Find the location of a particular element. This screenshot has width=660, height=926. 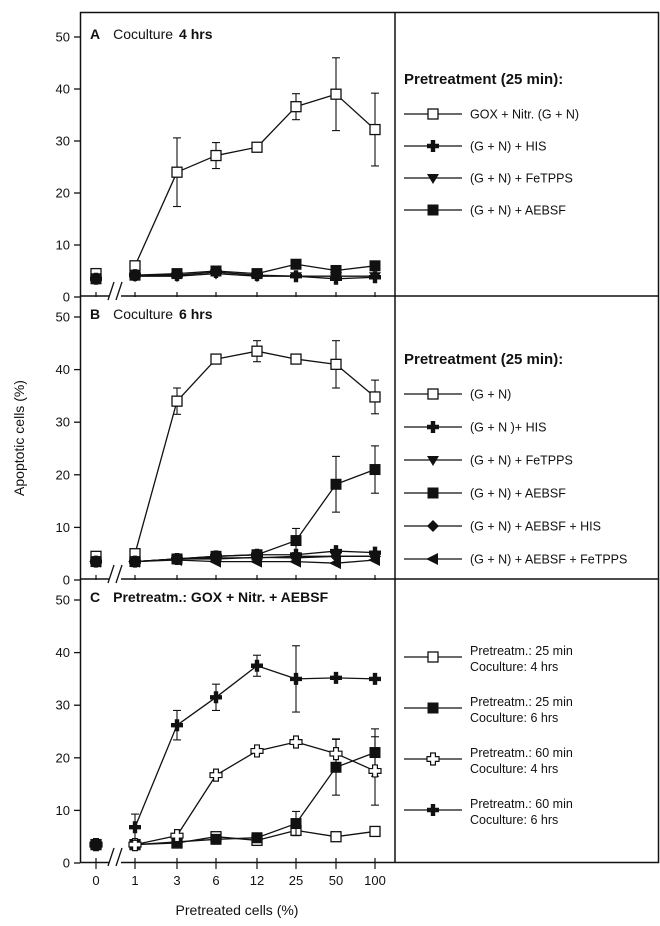

legend-label: (G + N) + AEBSF is located at coordinates (518, 494).